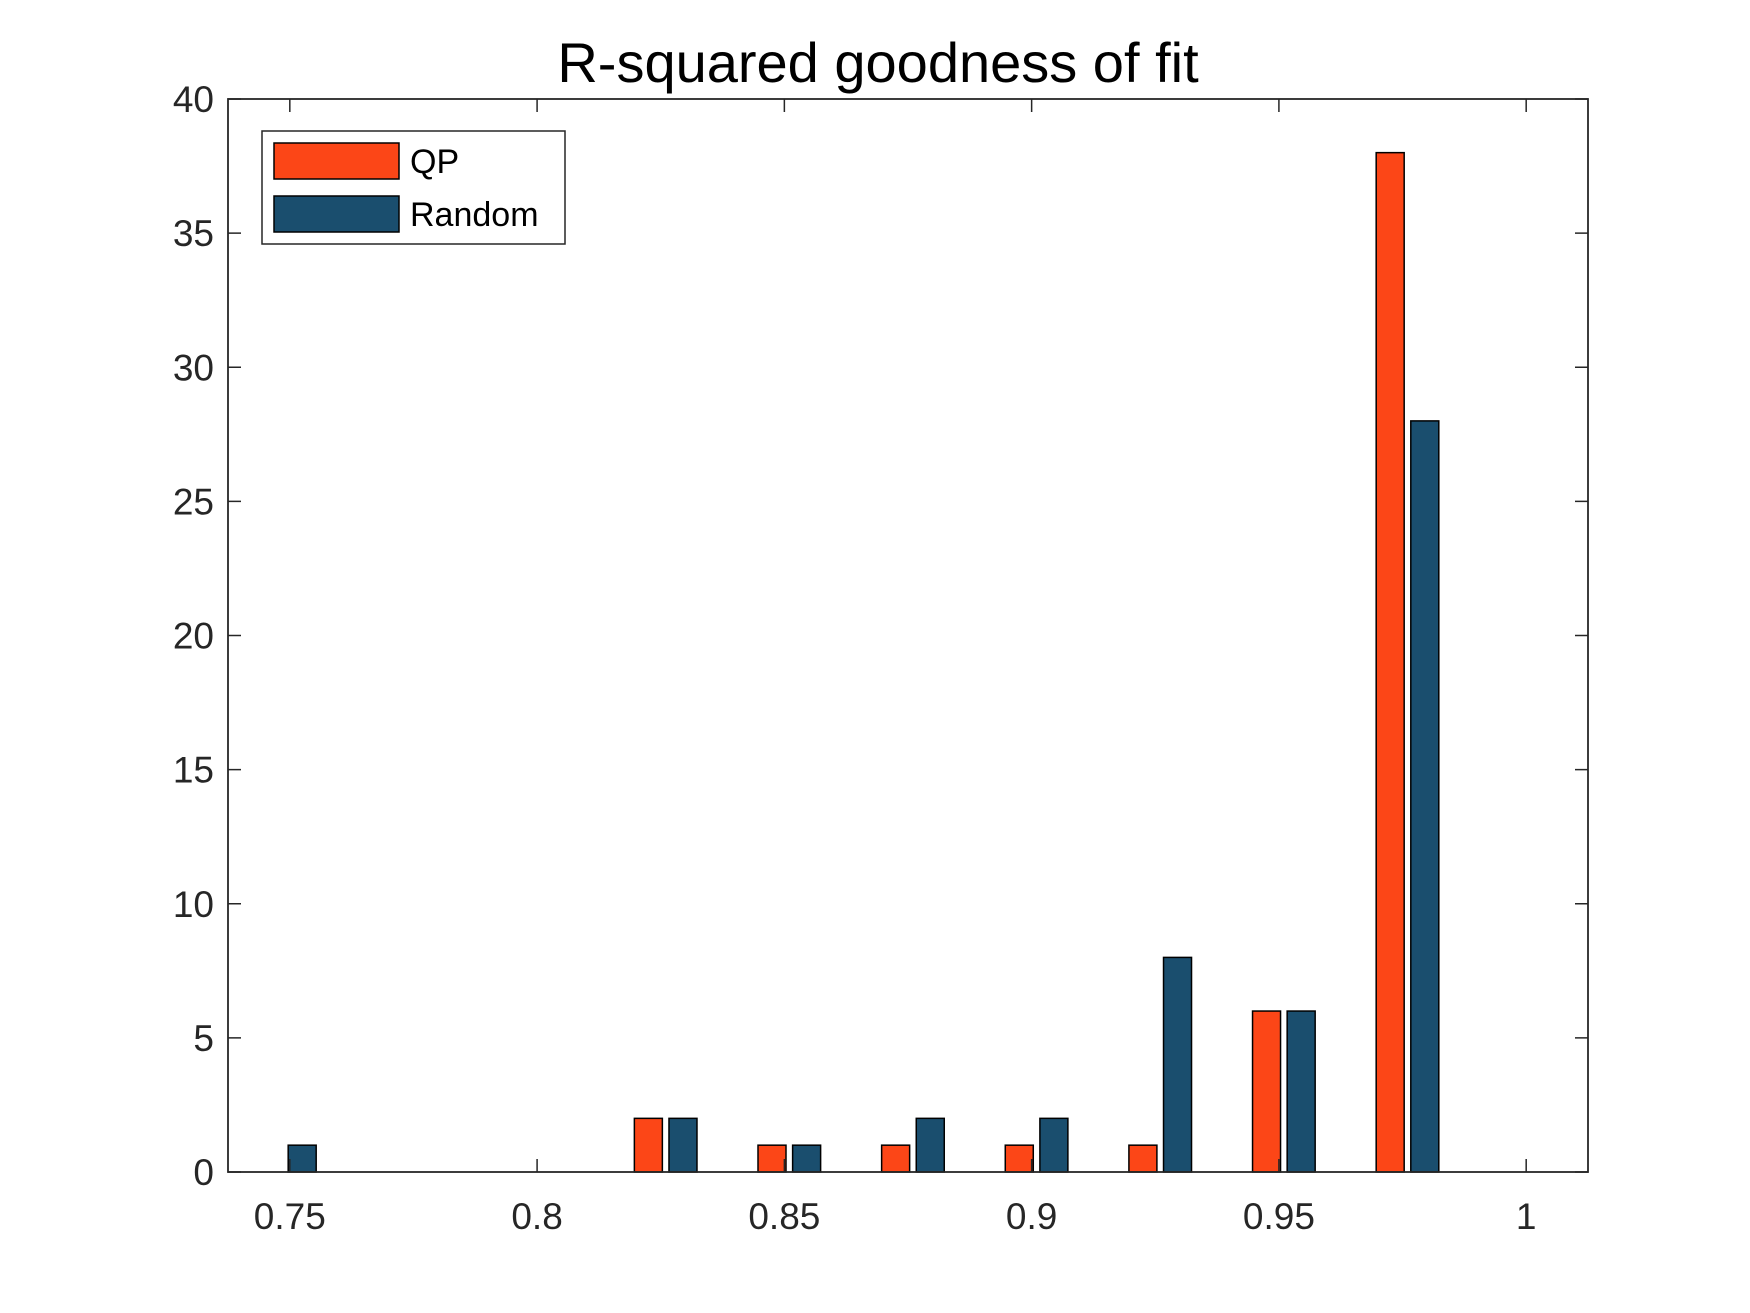 The height and width of the screenshot is (1313, 1750). I want to click on y-tick-label: 30, so click(193, 367).